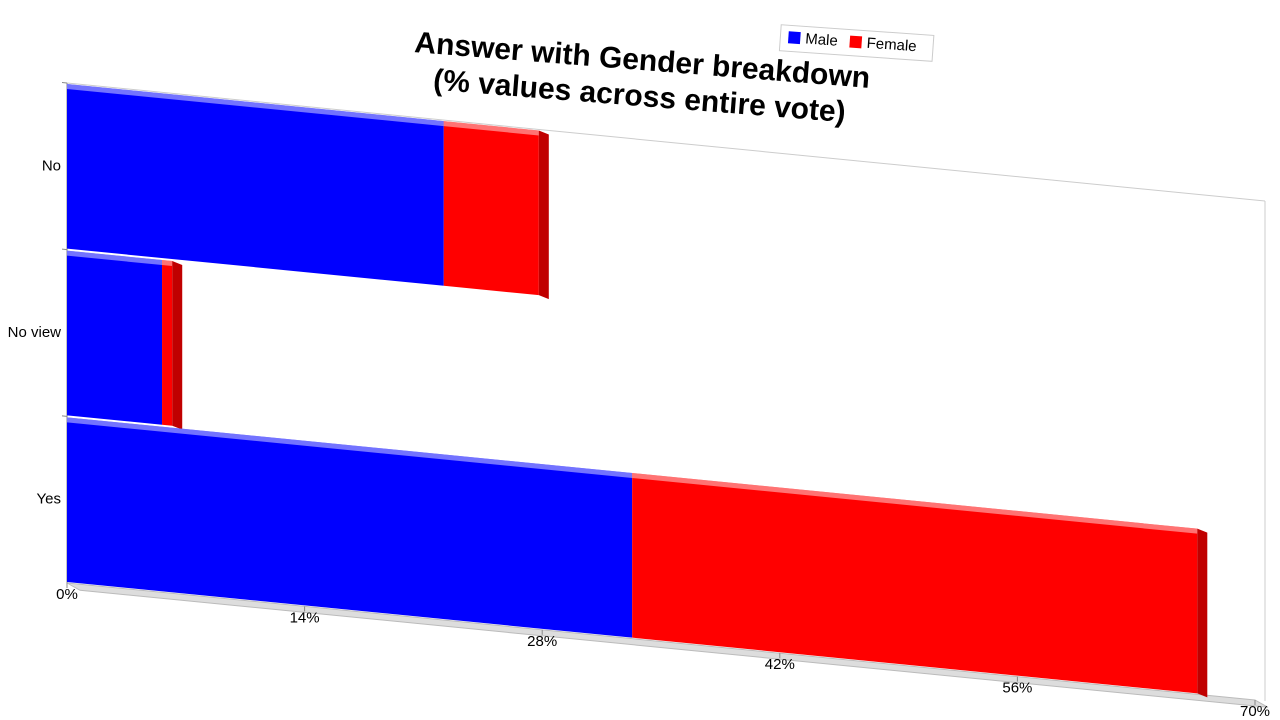  Describe the element at coordinates (1255, 711) in the screenshot. I see `x-tick-label: 70%` at that location.